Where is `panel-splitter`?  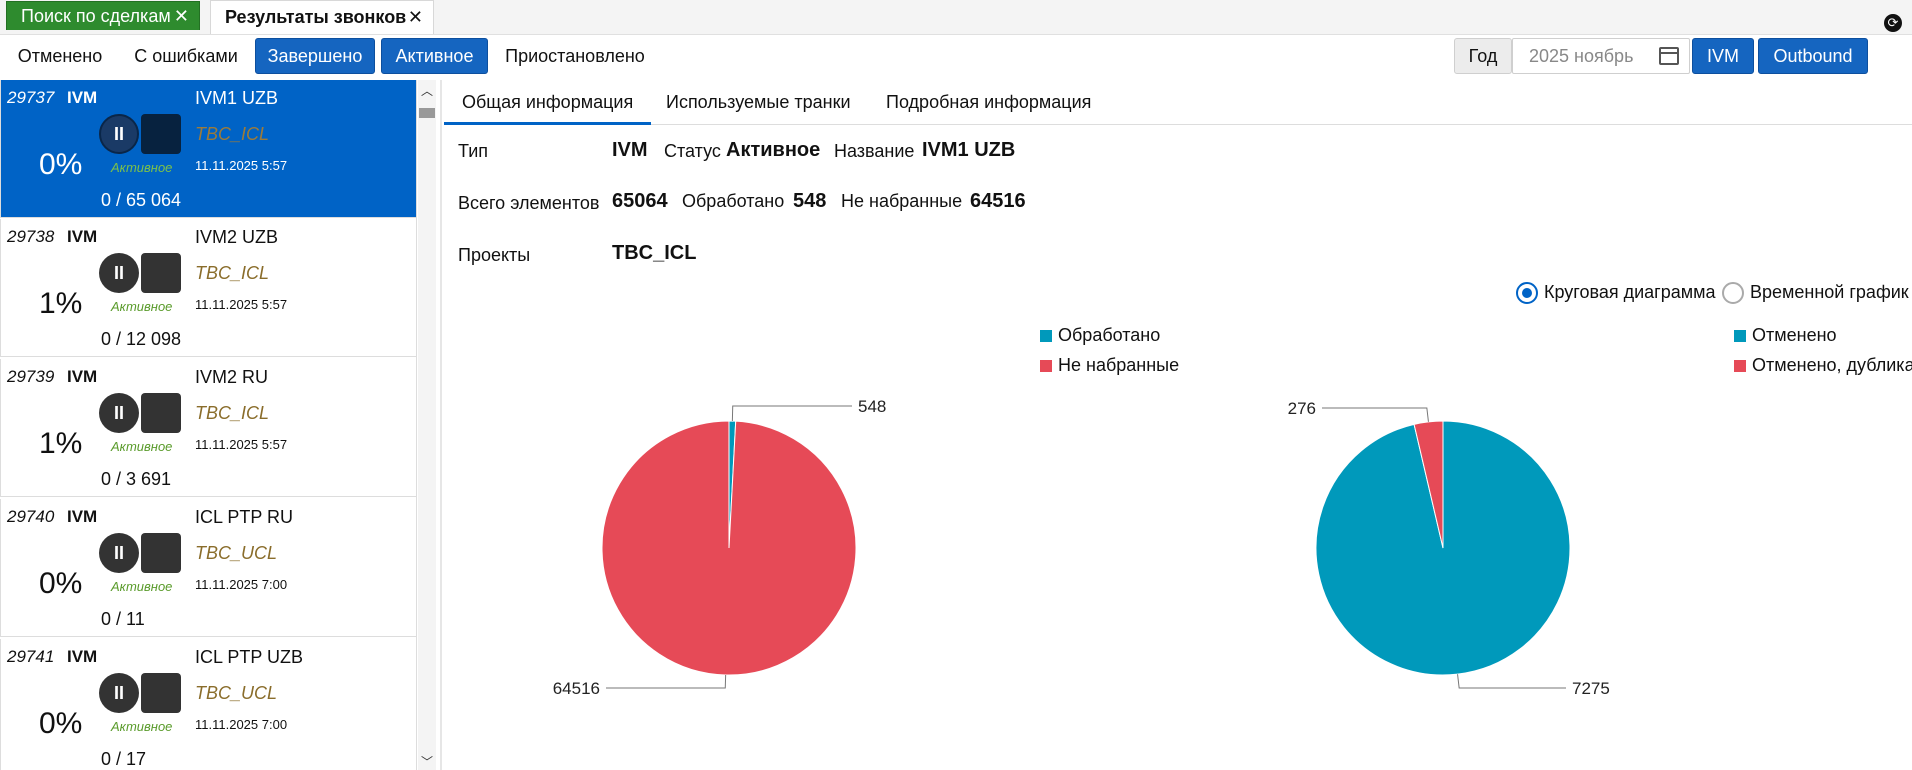
panel-splitter is located at coordinates (441, 425).